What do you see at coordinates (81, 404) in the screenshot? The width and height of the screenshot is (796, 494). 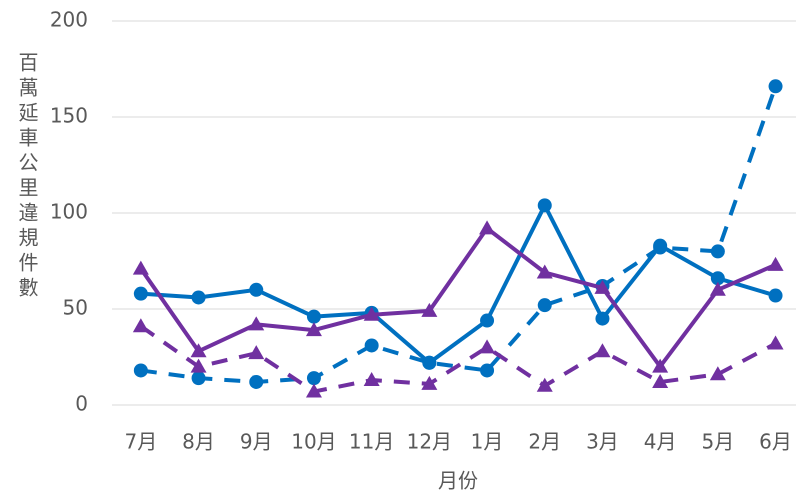 I see `y-tick-label: 0` at bounding box center [81, 404].